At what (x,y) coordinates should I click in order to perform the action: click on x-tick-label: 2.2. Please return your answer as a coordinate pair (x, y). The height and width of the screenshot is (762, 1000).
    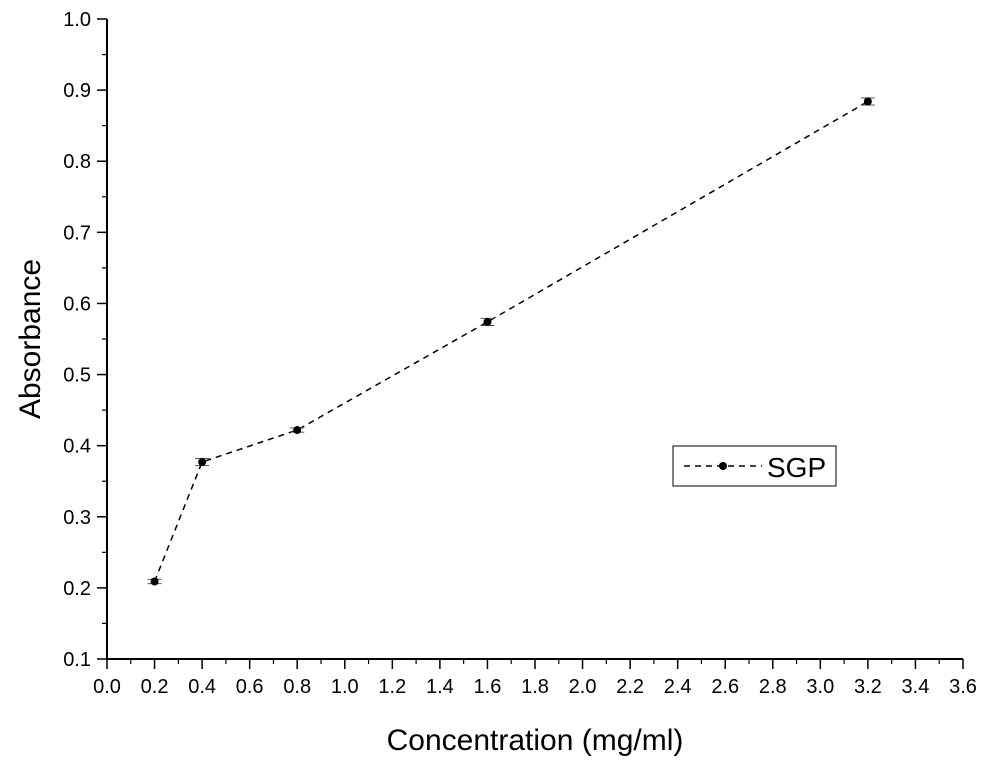
    Looking at the image, I should click on (630, 687).